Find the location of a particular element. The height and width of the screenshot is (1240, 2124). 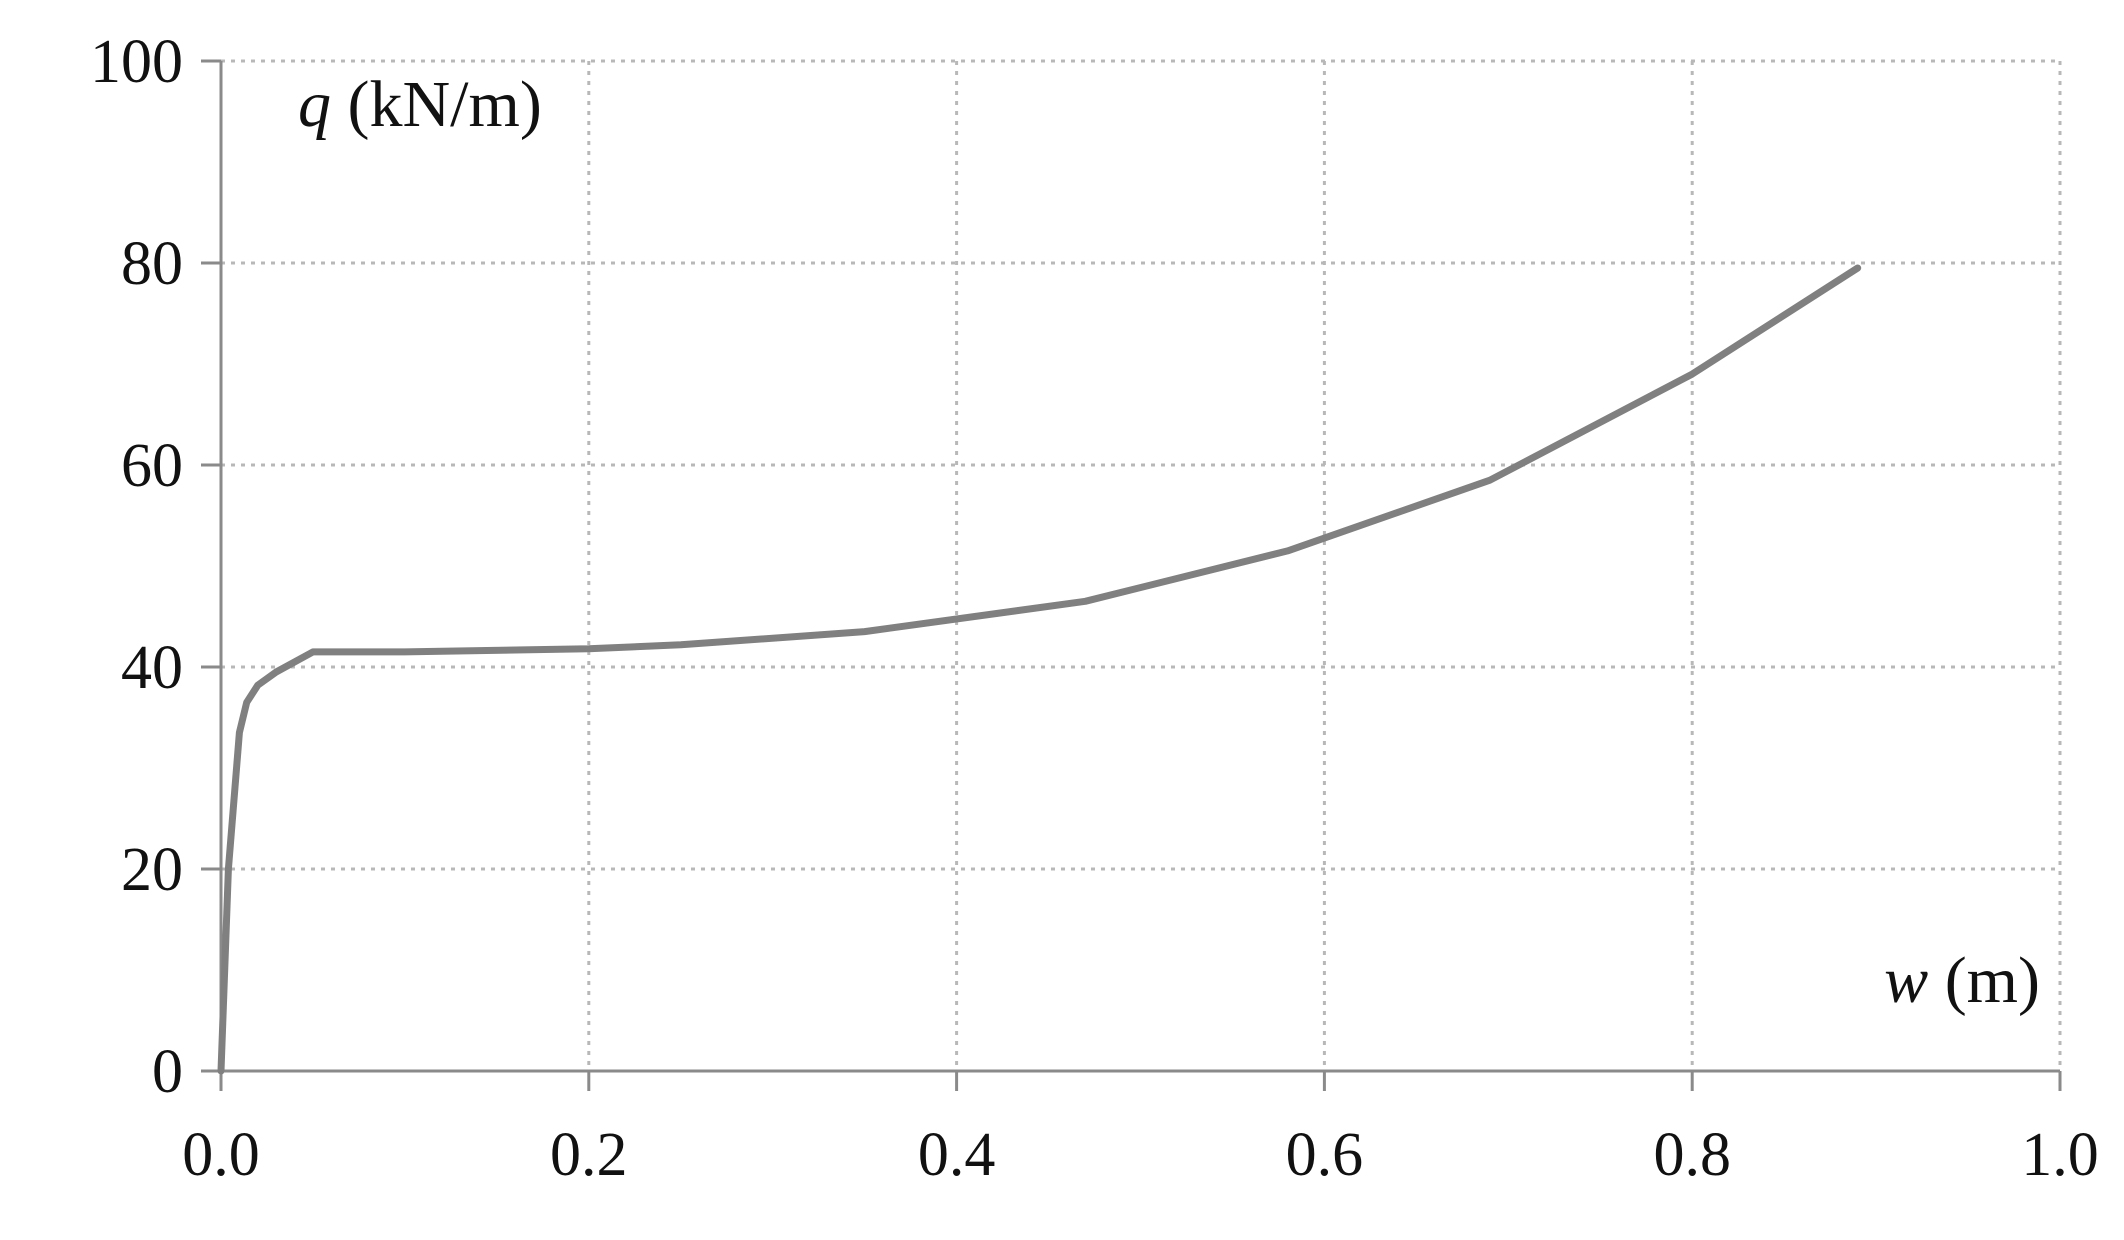

y-tick-label-5: 100 is located at coordinates (136, 62).